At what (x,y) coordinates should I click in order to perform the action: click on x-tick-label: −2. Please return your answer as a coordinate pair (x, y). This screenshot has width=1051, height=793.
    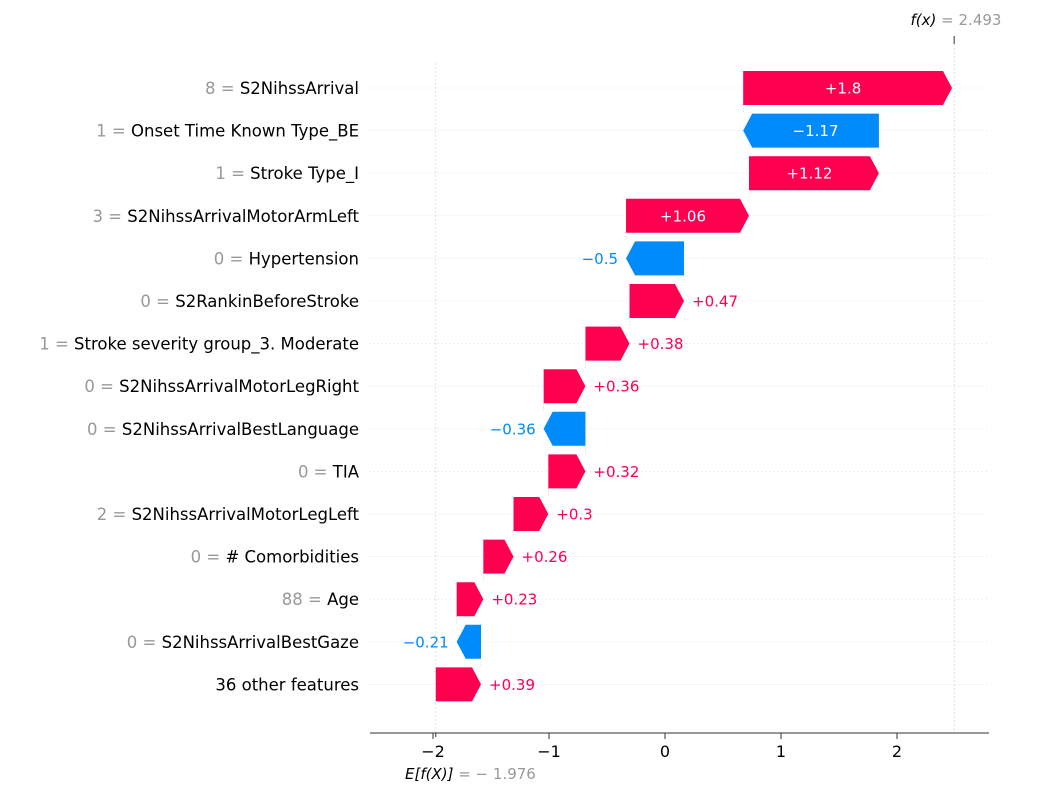
    Looking at the image, I should click on (433, 751).